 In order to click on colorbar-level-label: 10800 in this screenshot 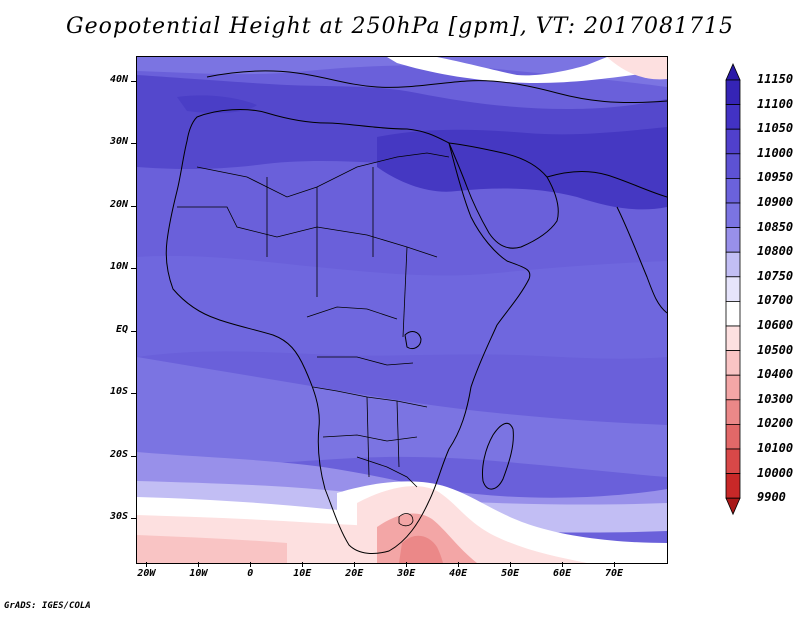, I will do `click(775, 251)`.